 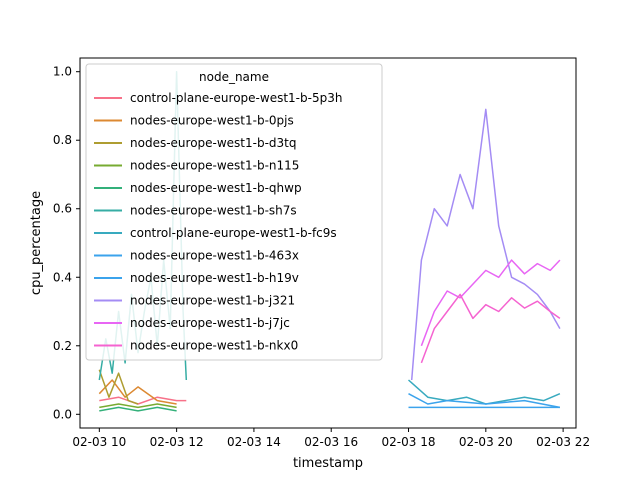 What do you see at coordinates (409, 442) in the screenshot?
I see `x-tick-label: 02-03 18` at bounding box center [409, 442].